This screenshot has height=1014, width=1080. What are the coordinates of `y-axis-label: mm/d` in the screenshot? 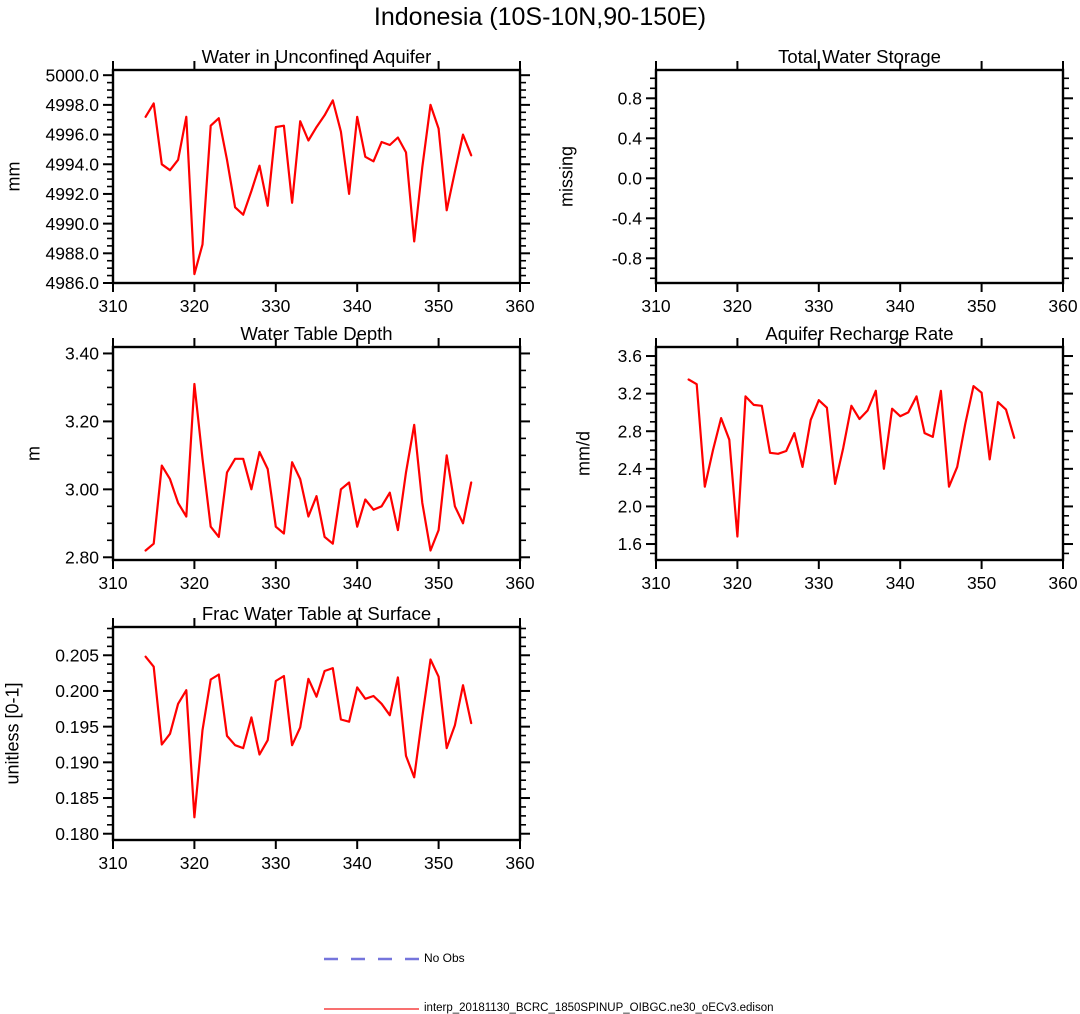 It's located at (583, 453).